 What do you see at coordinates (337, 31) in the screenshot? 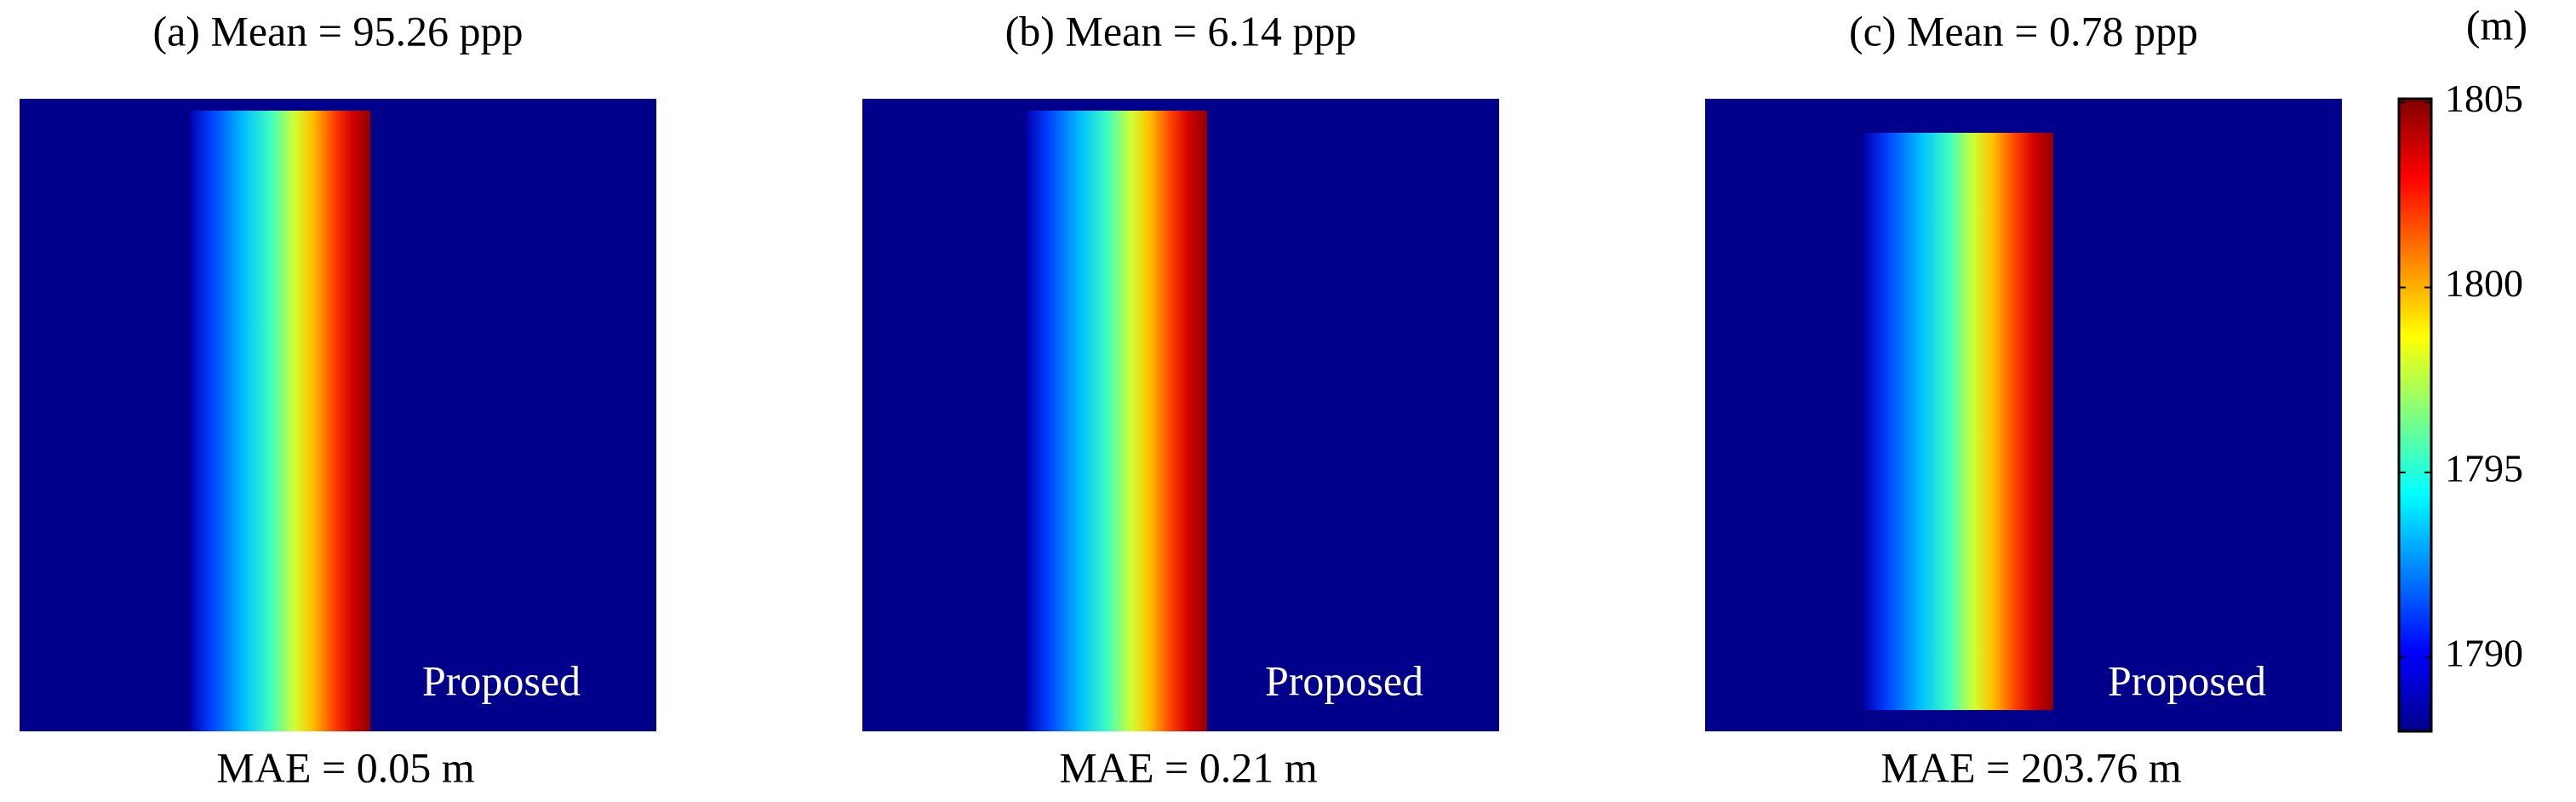
I see `panel-title: (a) Mean = 95.26 ppp` at bounding box center [337, 31].